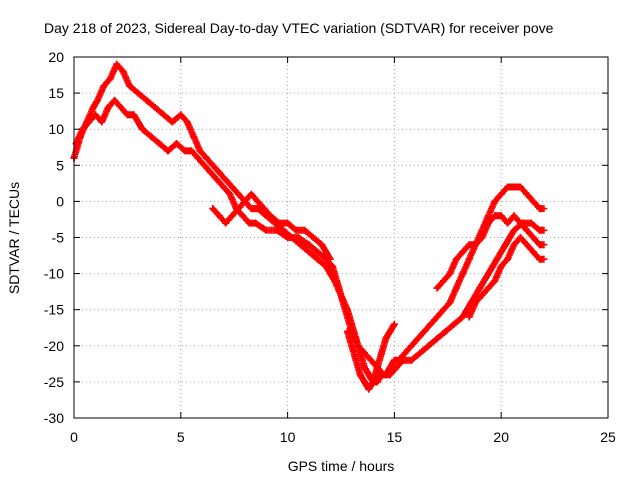 This screenshot has height=480, width=640. What do you see at coordinates (395, 437) in the screenshot?
I see `x-tick-label: 15` at bounding box center [395, 437].